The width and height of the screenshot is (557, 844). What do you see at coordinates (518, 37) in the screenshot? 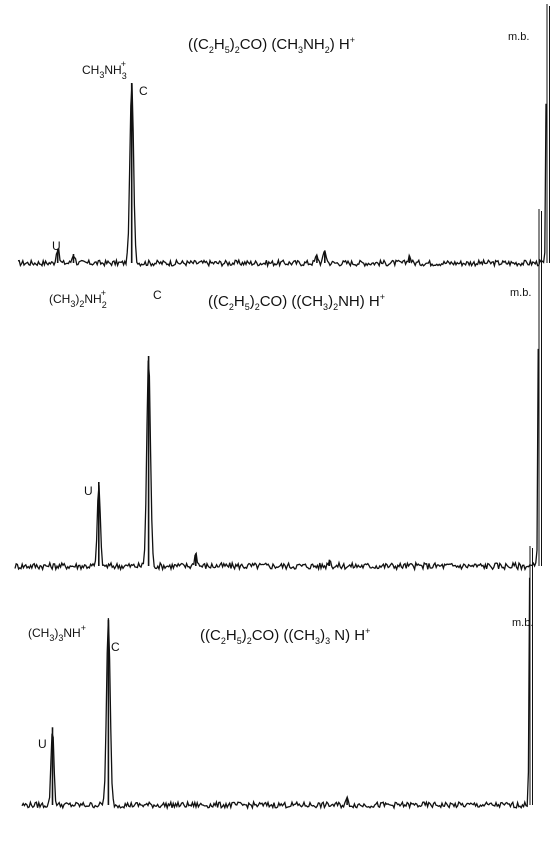
I see `panel-1-mb-label: m.b.` at bounding box center [518, 37].